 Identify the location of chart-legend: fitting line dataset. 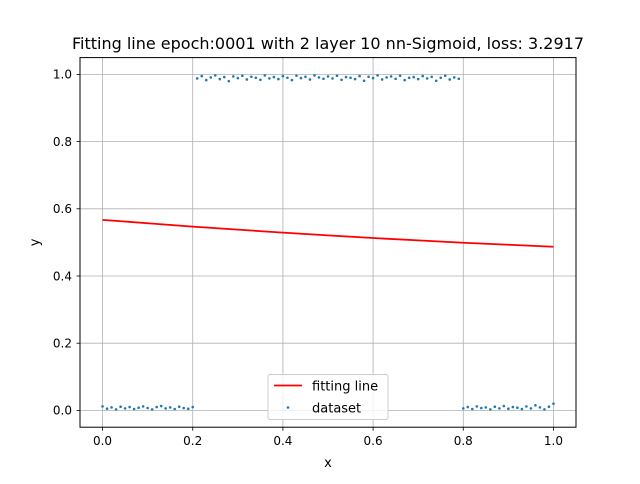
(328, 397).